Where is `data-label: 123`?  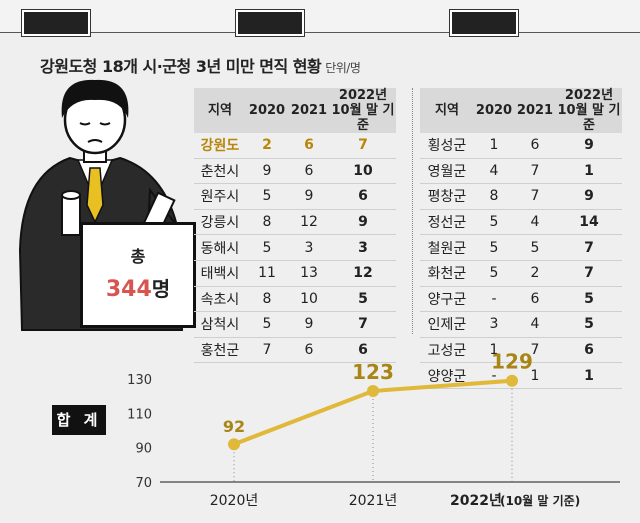
data-label: 123 is located at coordinates (373, 372).